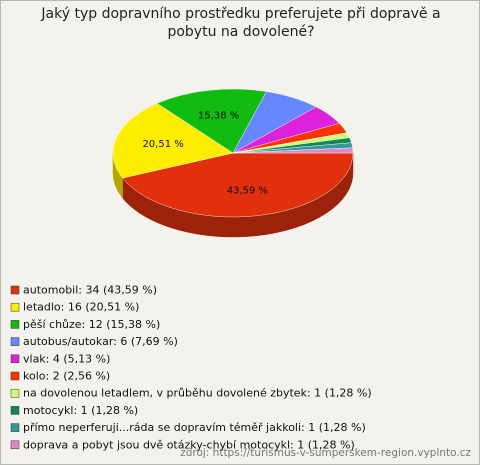 Image resolution: width=480 pixels, height=465 pixels. Describe the element at coordinates (66, 376) in the screenshot. I see `legend-label: kolo: 2 (2,56 %)` at that location.